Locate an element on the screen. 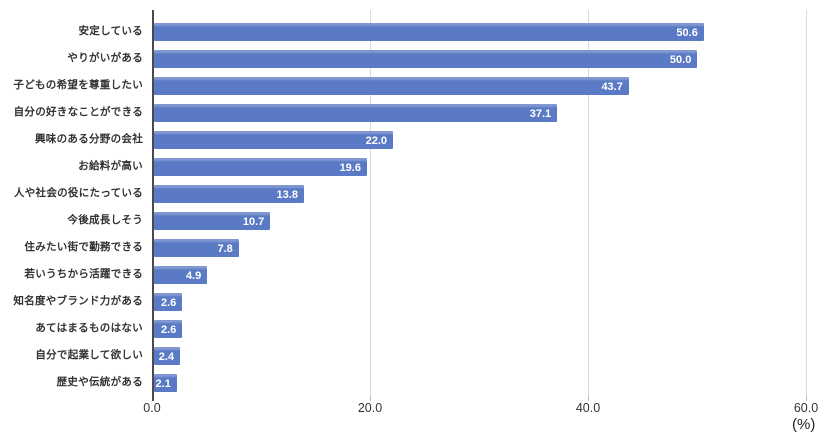 The width and height of the screenshot is (833, 442). bar-value-label: 37.1 is located at coordinates (540, 113).